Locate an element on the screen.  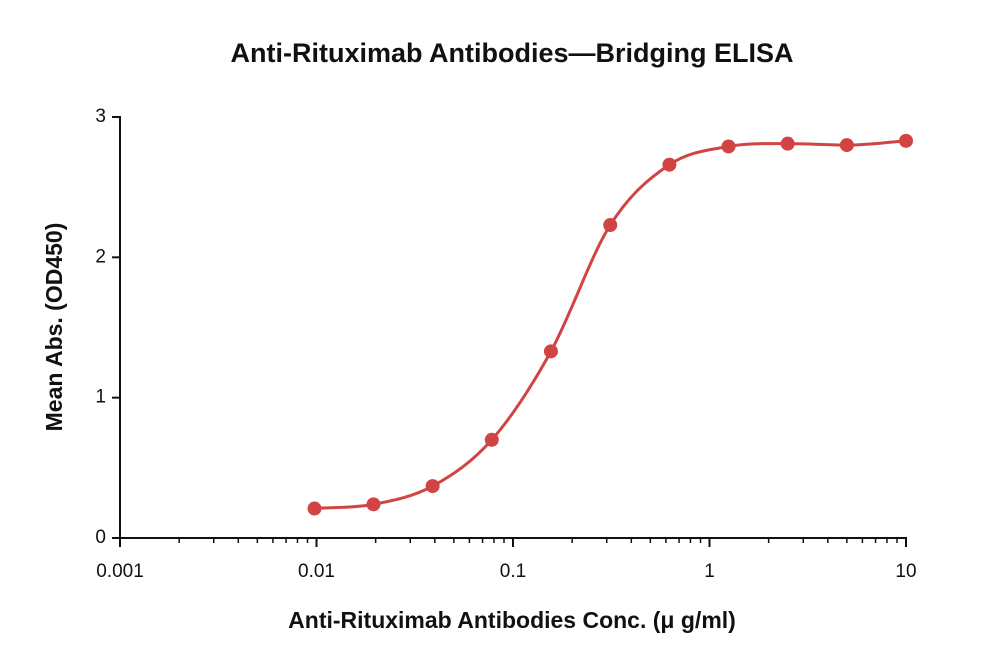
x-axis-title: Anti-Rituximab Antibodies Conc. (μ g/ml) is located at coordinates (512, 620).